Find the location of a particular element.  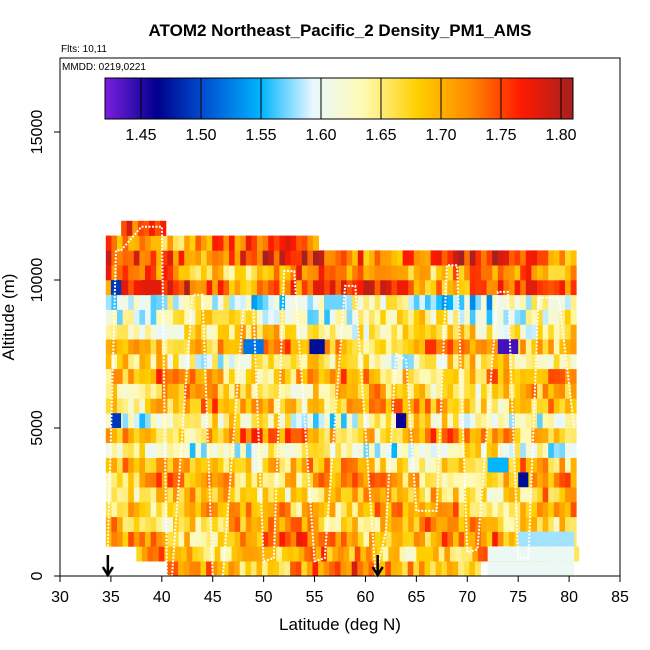

x-tick-label: 45 is located at coordinates (213, 597).